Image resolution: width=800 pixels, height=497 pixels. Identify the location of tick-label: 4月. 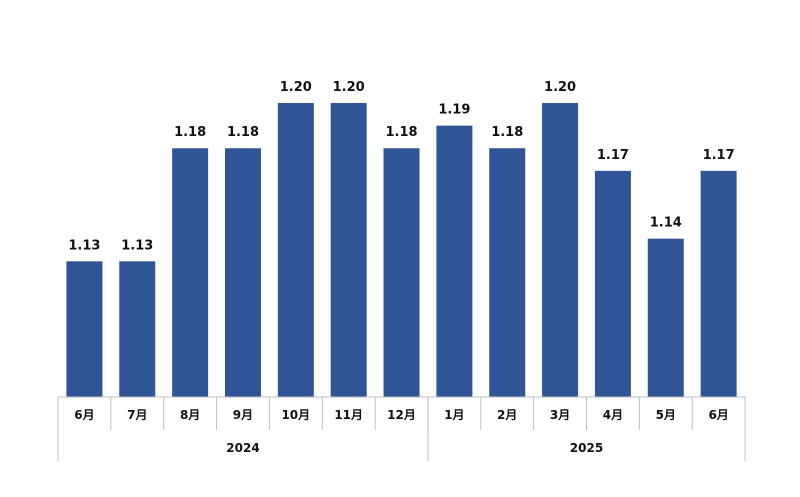
(613, 415).